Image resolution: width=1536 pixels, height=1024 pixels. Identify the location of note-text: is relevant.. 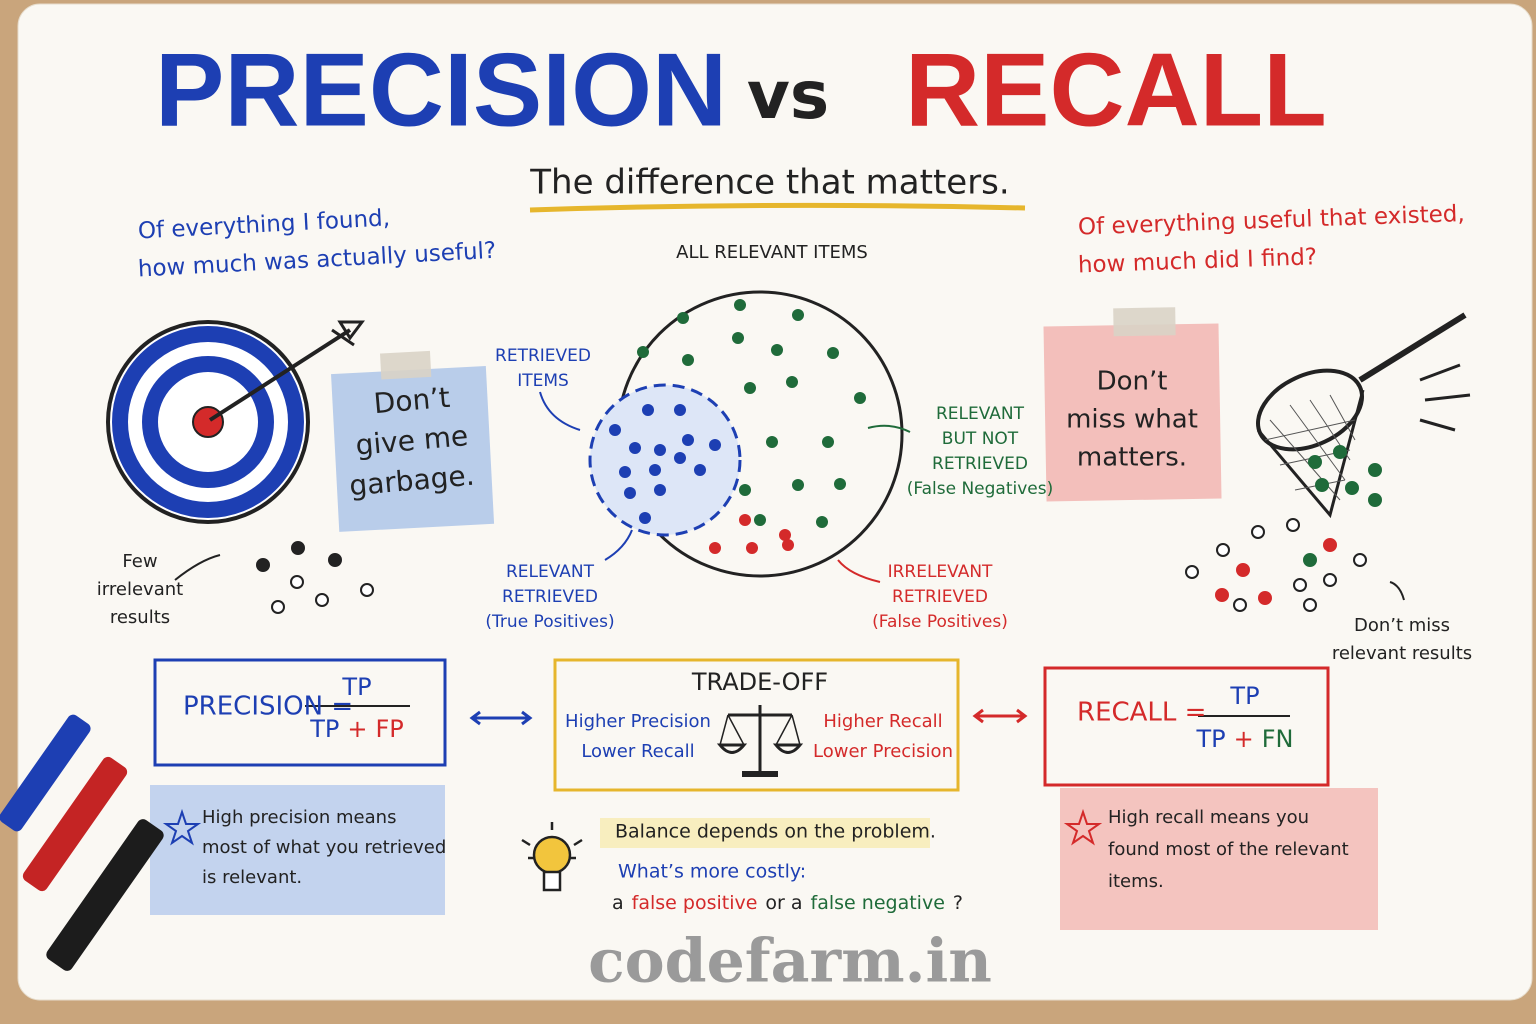
(252, 877).